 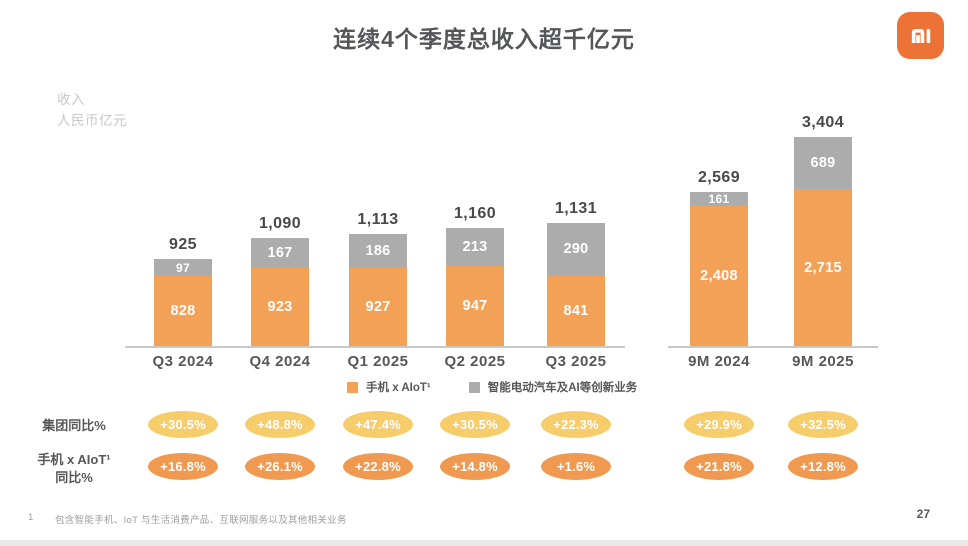 What do you see at coordinates (719, 276) in the screenshot?
I see `bar-segment-phone-aiot: 2,408` at bounding box center [719, 276].